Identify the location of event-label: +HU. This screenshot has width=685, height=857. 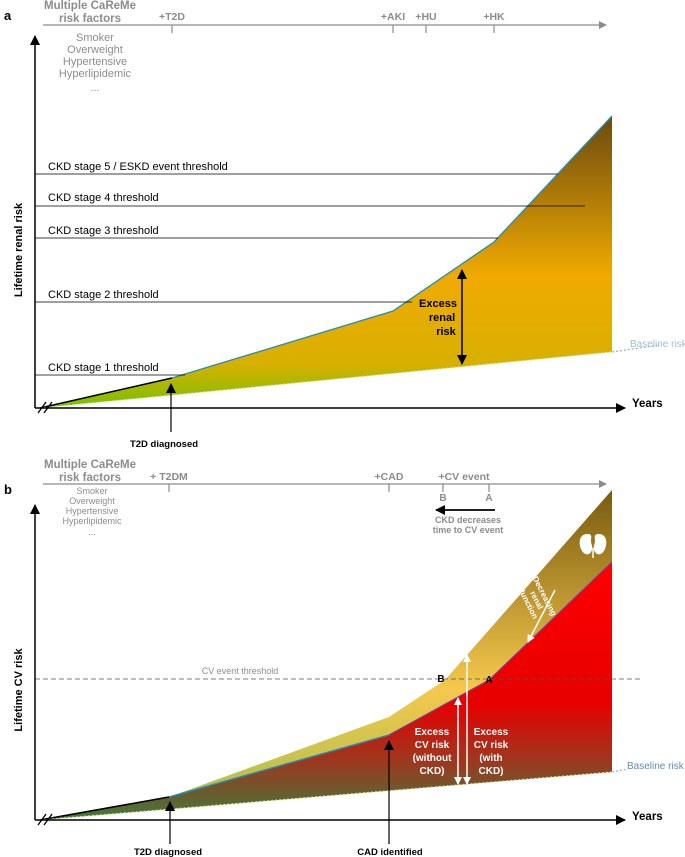
(425, 17).